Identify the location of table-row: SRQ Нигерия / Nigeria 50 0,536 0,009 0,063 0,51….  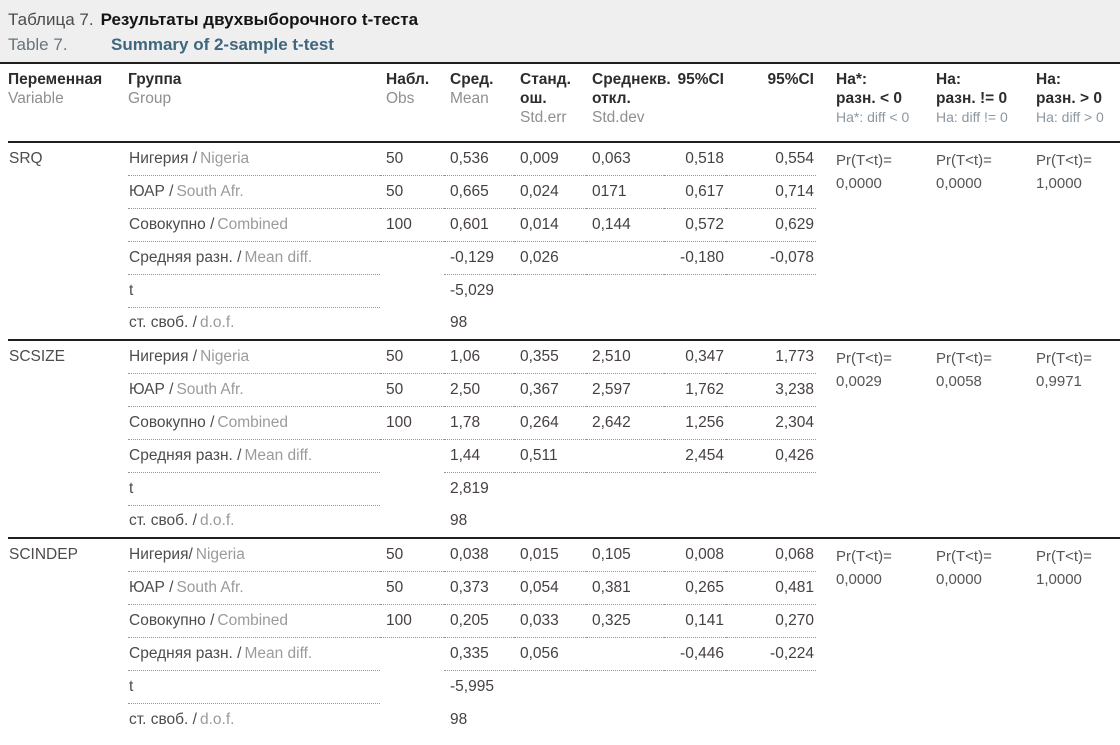
(564, 167).